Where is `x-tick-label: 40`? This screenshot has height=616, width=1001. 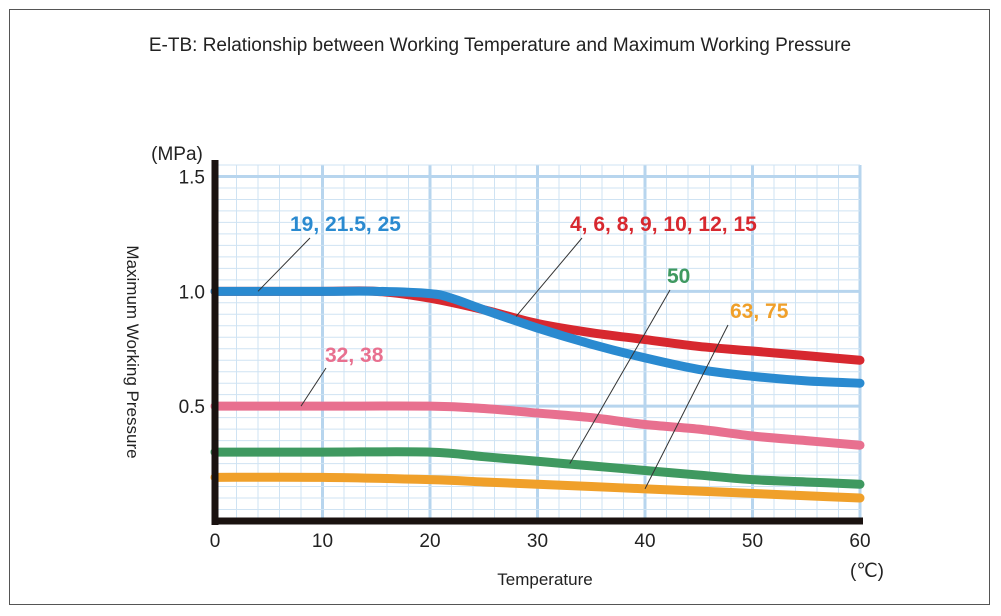
x-tick-label: 40 is located at coordinates (644, 541).